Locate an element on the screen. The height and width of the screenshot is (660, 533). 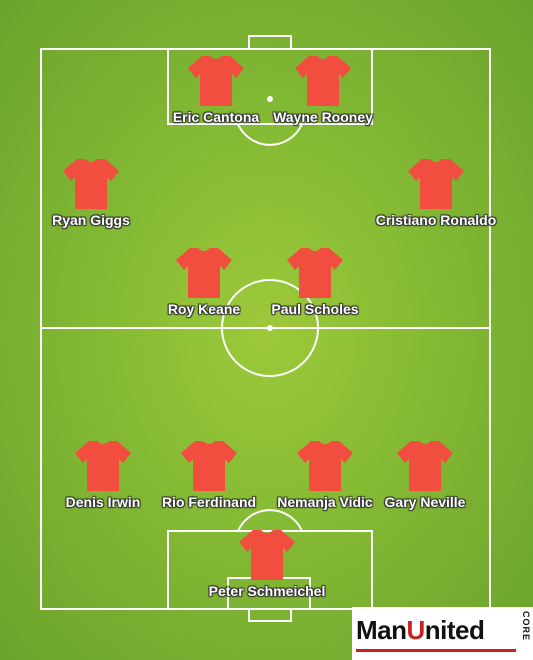
logo-tag: CORE is located at coordinates (526, 626).